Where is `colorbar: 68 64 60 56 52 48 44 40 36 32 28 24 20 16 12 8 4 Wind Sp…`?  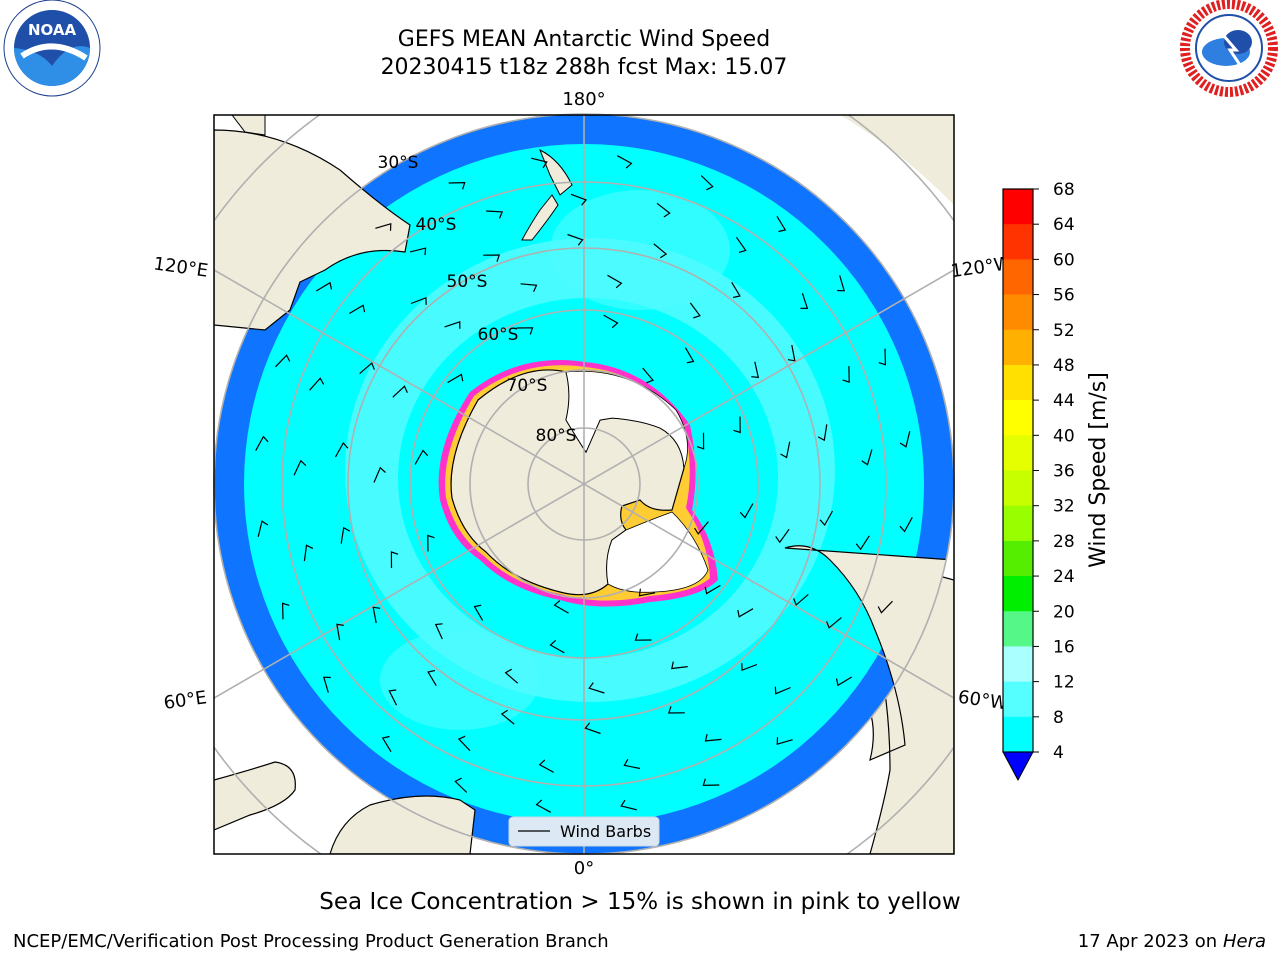
colorbar: 68 64 60 56 52 48 44 40 36 32 28 24 20 16 12 8 4 Wind Sp… is located at coordinates (1056, 481).